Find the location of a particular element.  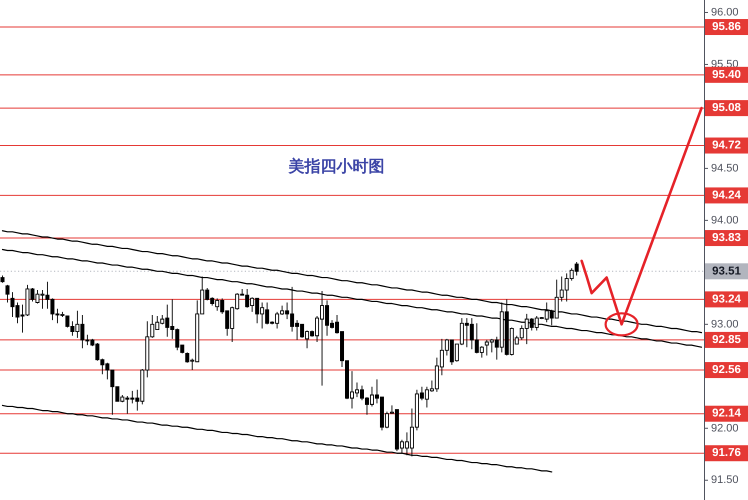

ref-label: 95.08 is located at coordinates (726, 108).